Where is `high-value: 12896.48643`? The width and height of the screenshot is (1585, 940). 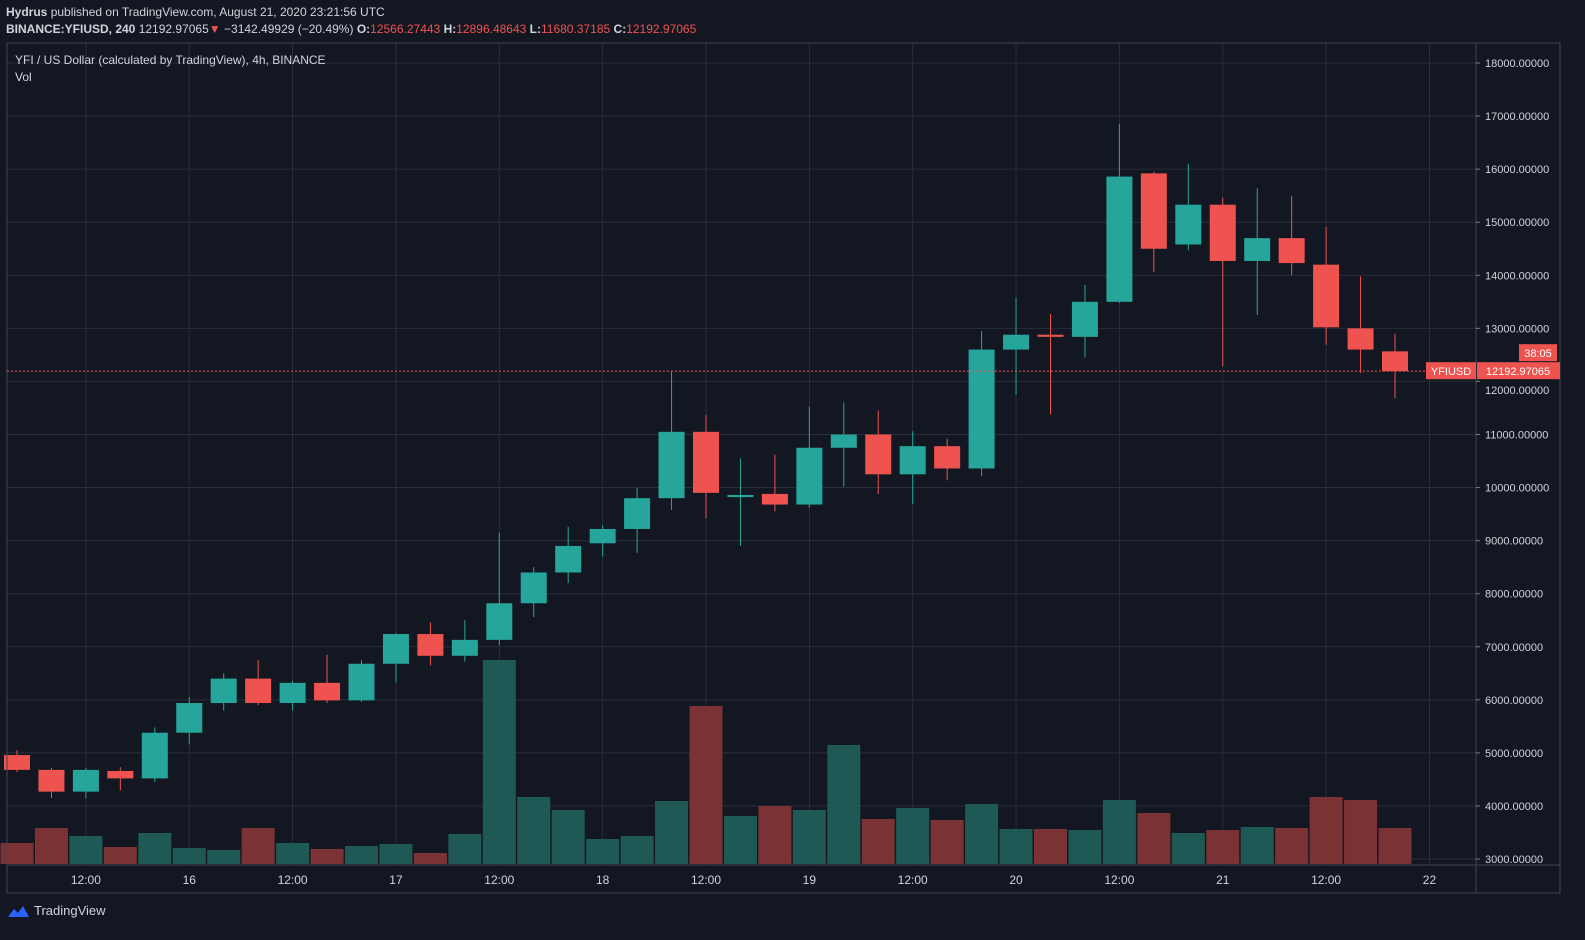
high-value: 12896.48643 is located at coordinates (491, 29).